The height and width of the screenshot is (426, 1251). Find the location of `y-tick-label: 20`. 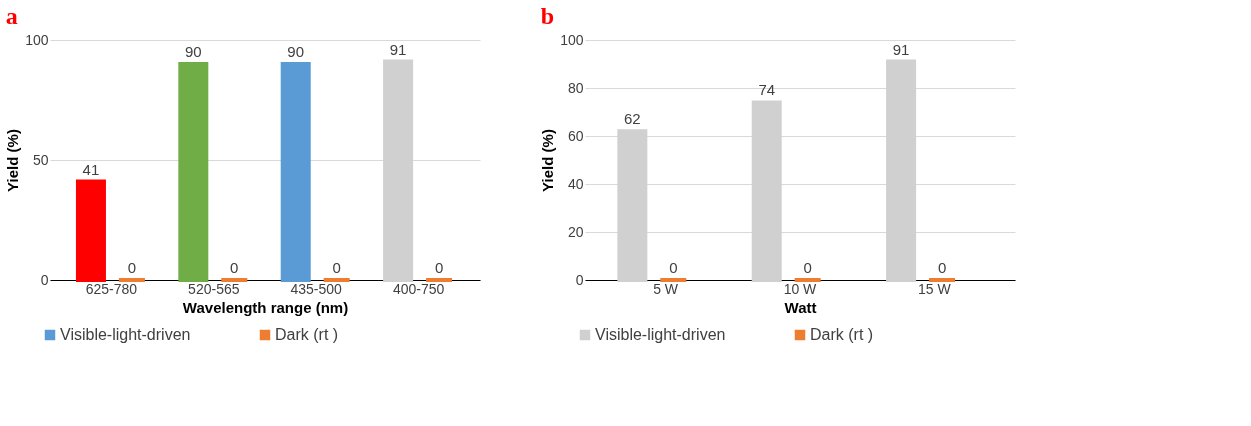

y-tick-label: 20 is located at coordinates (575, 231).